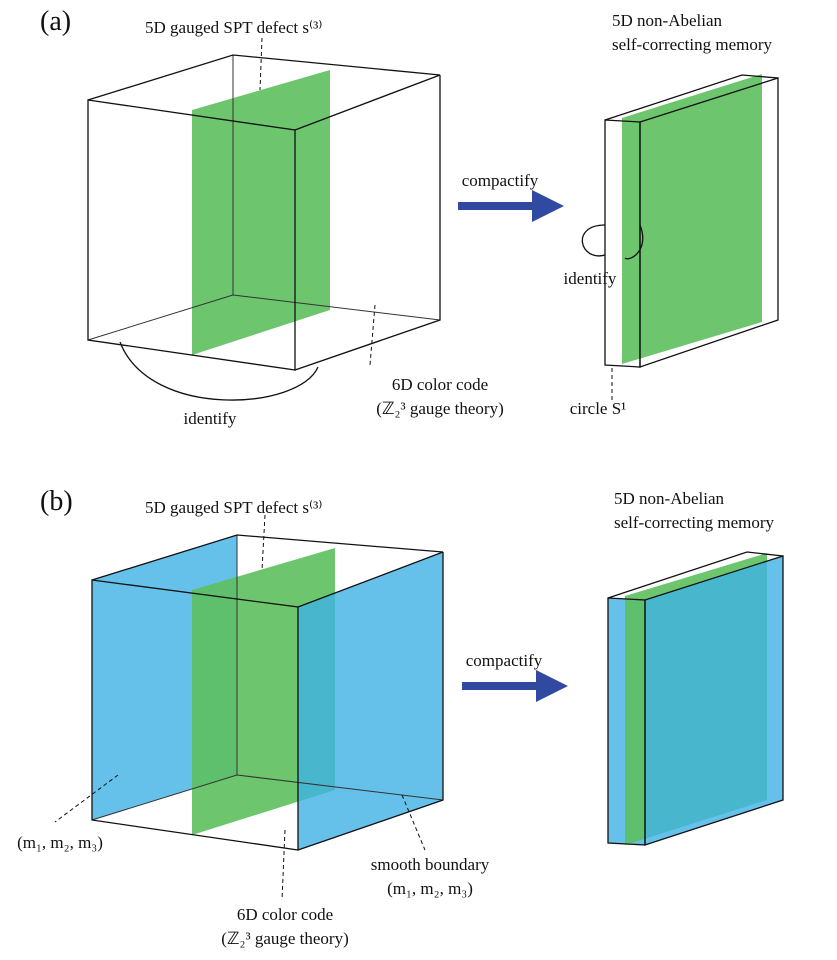  I want to click on smooth-label: smooth boundary, so click(430, 864).